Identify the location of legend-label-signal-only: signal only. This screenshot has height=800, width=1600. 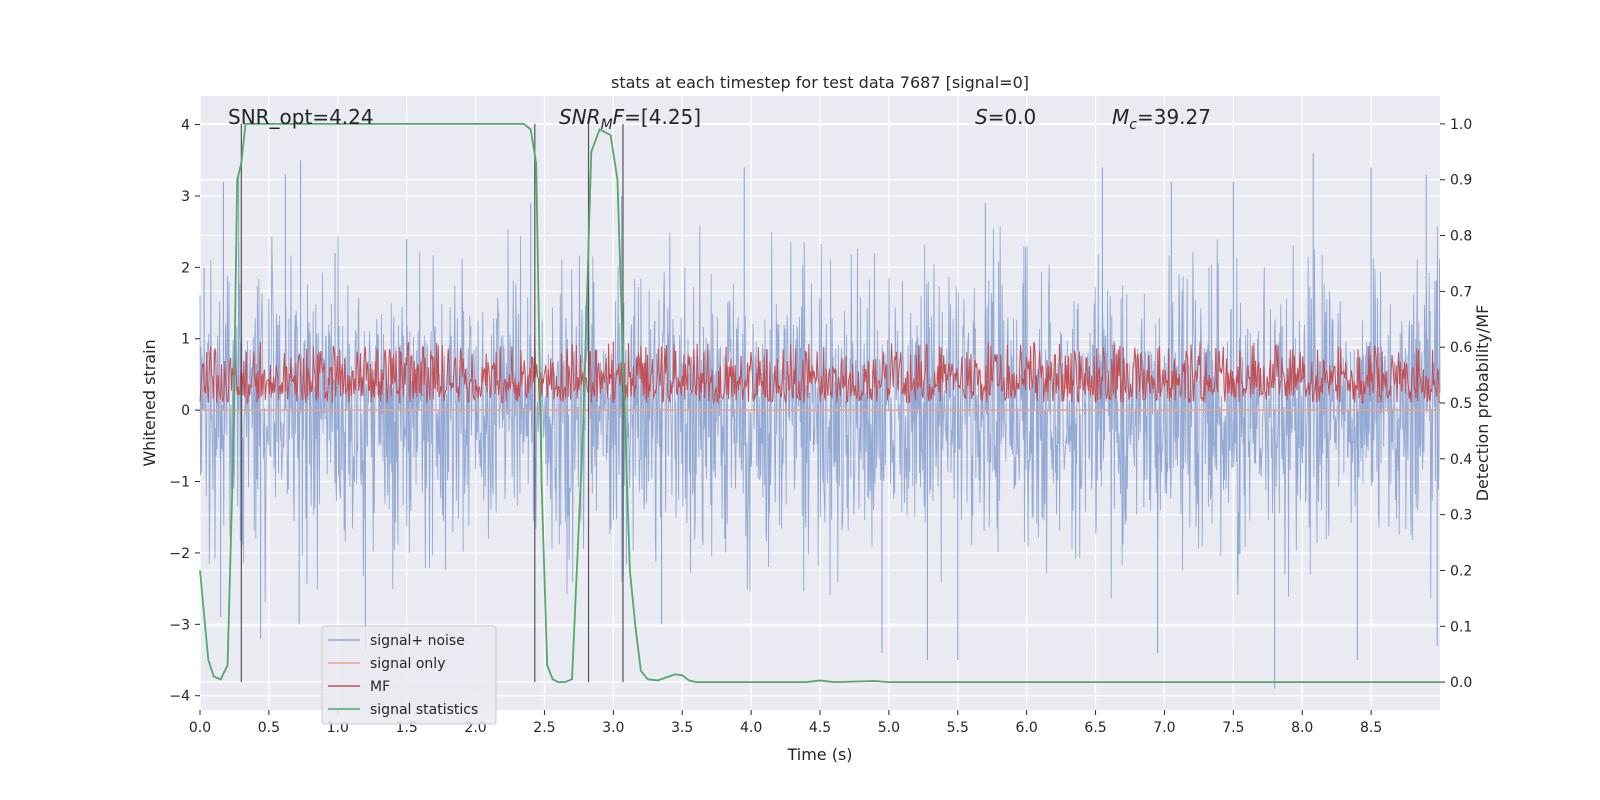
(407, 664).